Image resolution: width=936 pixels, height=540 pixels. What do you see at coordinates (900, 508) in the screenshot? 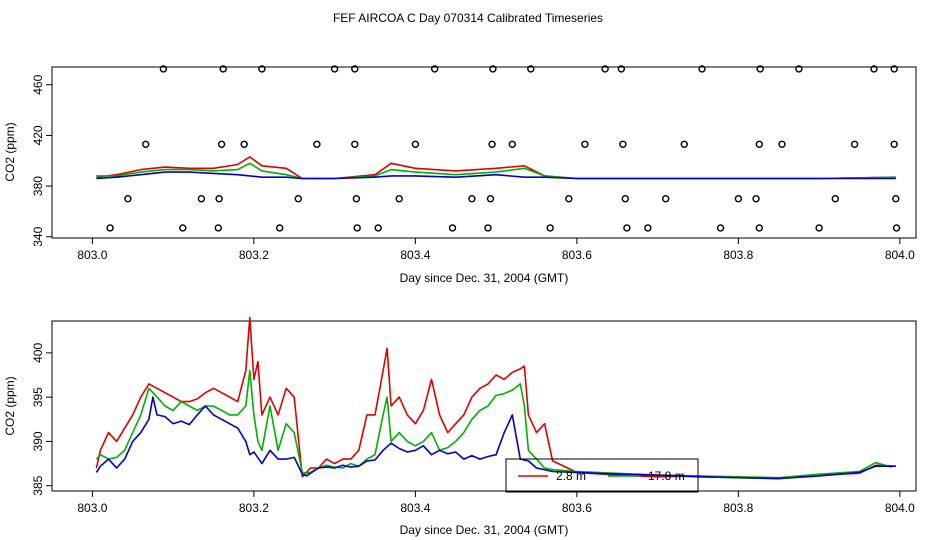
I see `bottom-x-tick-label-5: 804.0` at bounding box center [900, 508].